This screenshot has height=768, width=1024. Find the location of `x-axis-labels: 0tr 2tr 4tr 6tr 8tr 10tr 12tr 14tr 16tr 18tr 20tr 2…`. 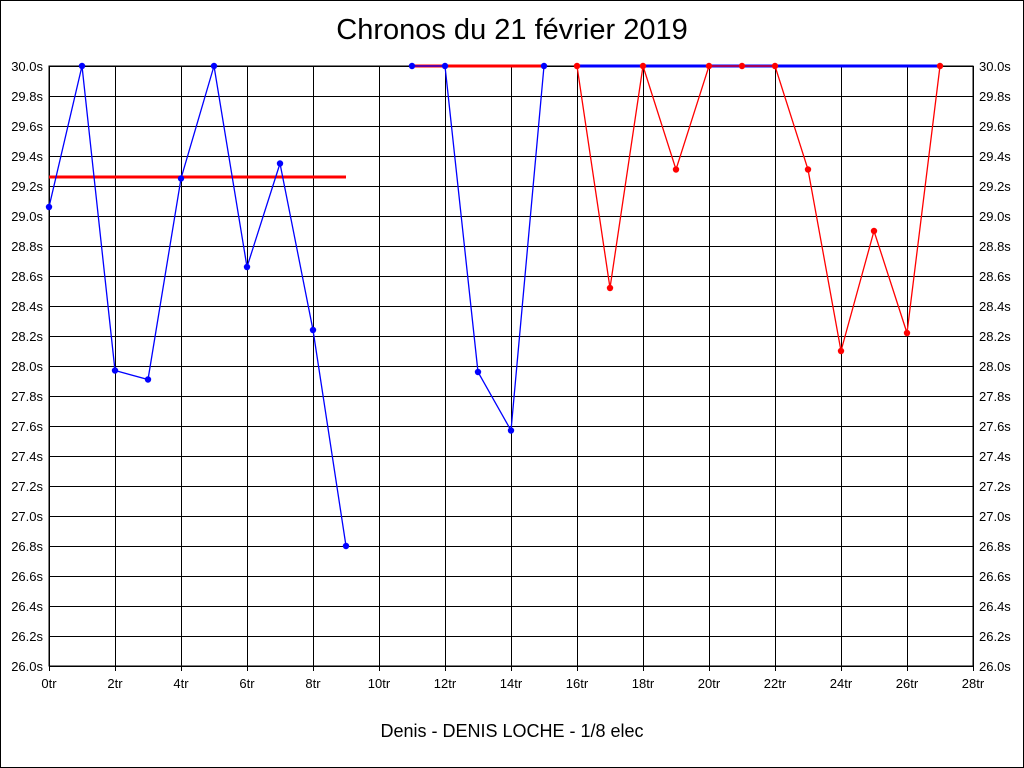

x-axis-labels: 0tr 2tr 4tr 6tr 8tr 10tr 12tr 14tr 16tr 18tr 20tr 2… is located at coordinates (512, 683).